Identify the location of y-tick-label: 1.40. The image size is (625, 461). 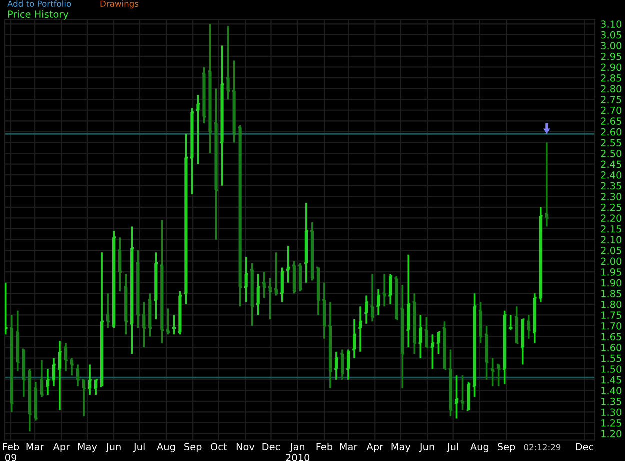
(612, 390).